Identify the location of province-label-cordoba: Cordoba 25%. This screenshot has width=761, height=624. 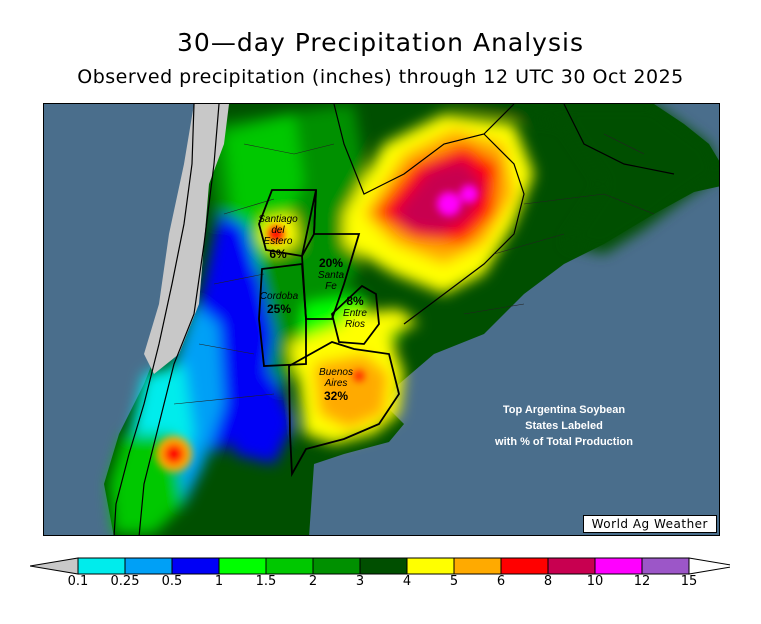
(279, 303).